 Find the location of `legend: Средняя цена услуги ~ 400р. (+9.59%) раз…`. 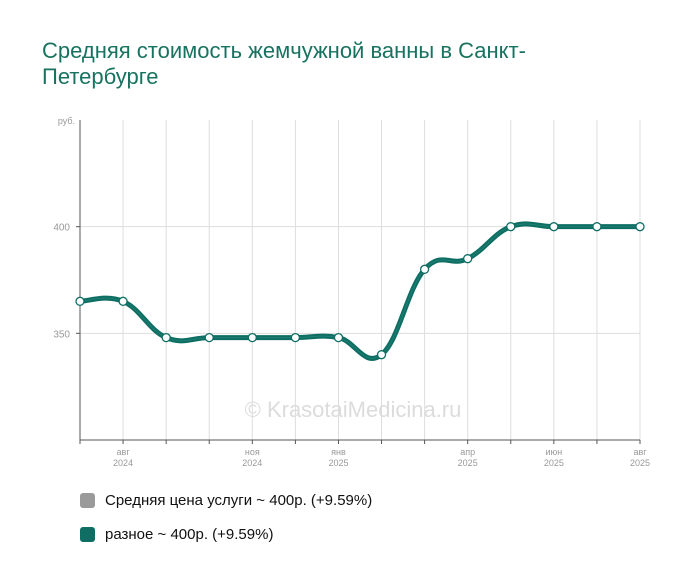

legend: Средняя цена услуги ~ 400р. (+9.59%) раз… is located at coordinates (226, 524).